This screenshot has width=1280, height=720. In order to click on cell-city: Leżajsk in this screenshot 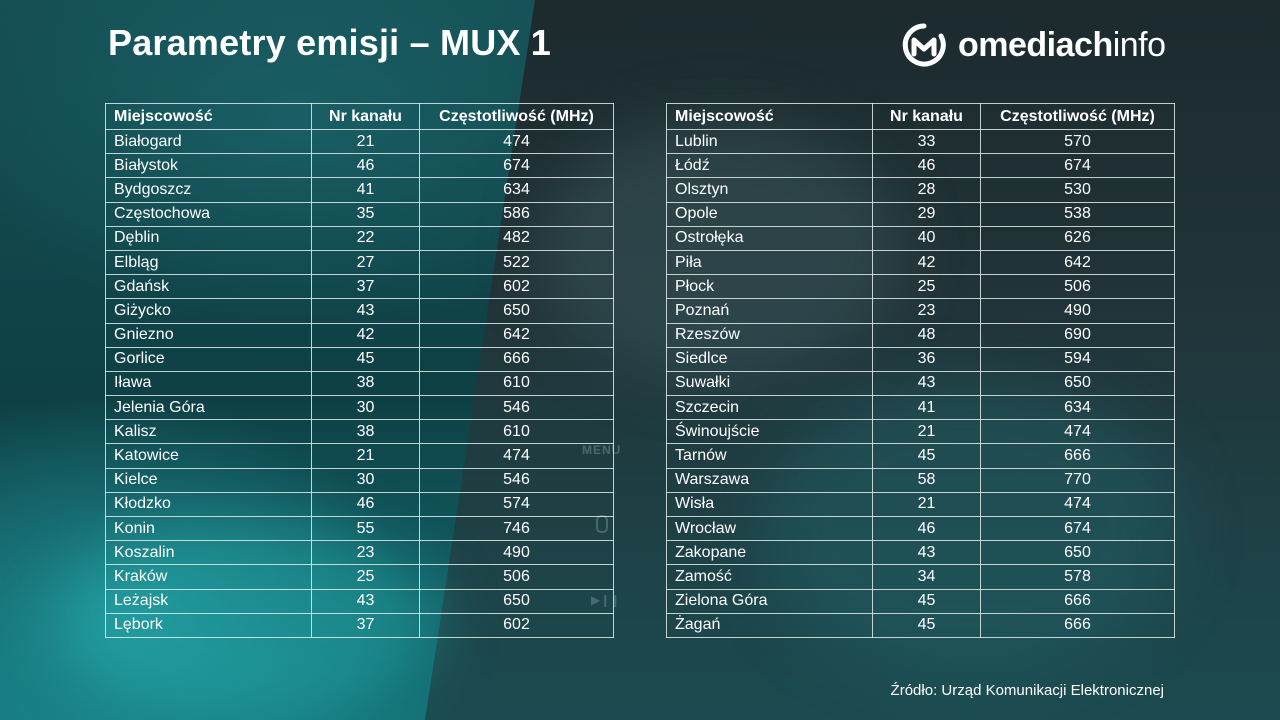, I will do `click(208, 601)`.